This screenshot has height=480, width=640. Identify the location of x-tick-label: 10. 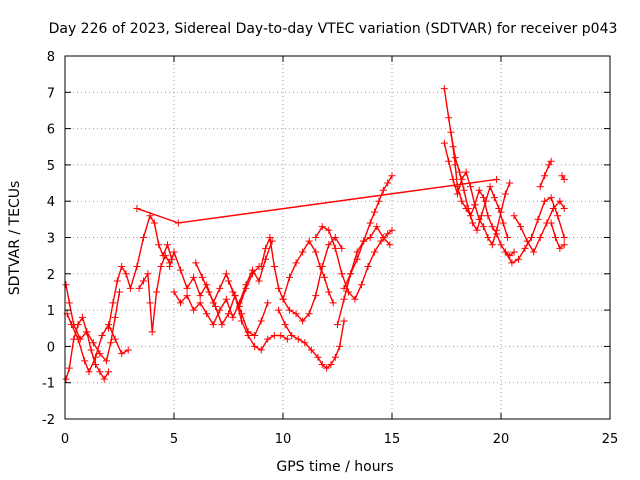
(283, 439).